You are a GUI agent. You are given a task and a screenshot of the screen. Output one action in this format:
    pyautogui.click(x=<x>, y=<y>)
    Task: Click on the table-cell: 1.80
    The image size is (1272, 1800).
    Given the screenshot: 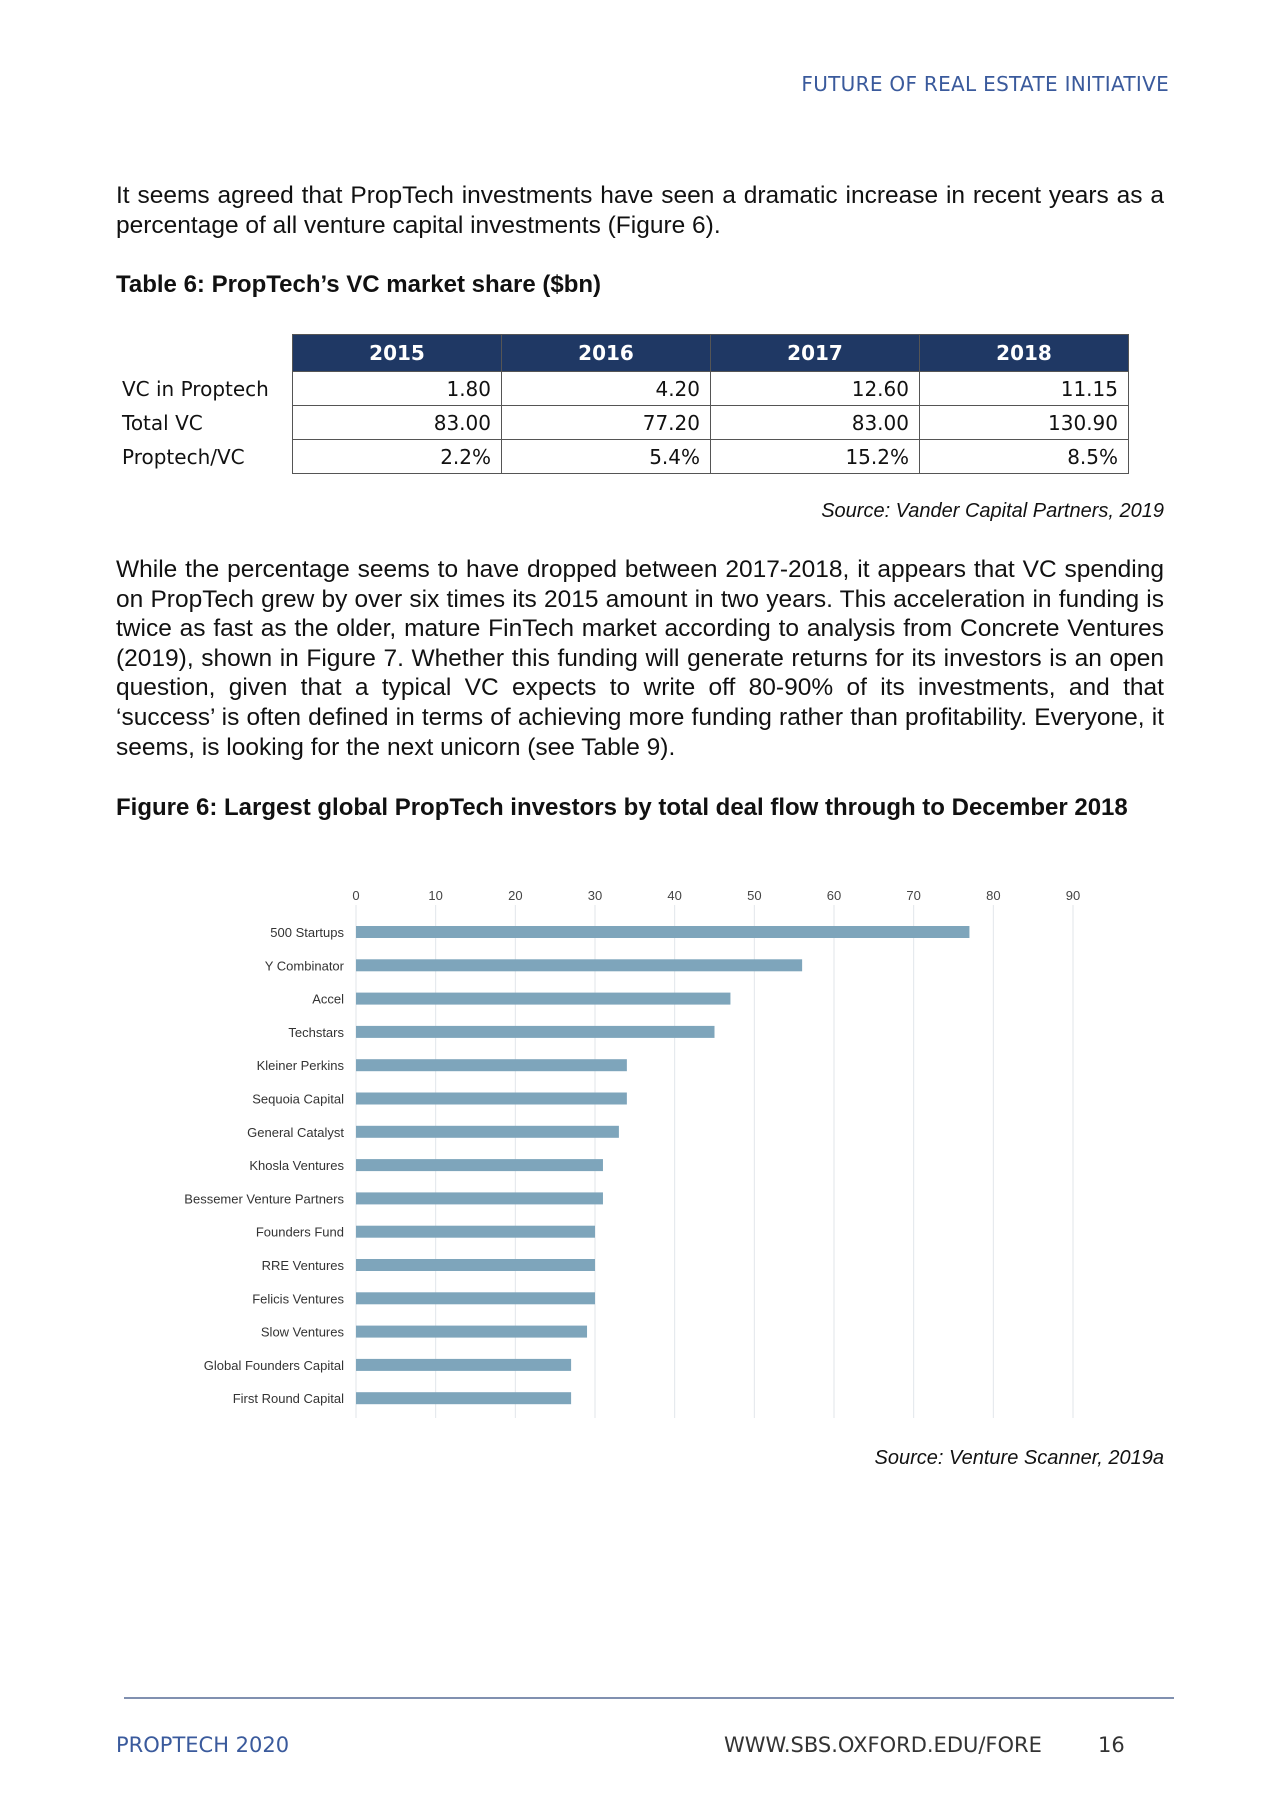 What is the action you would take?
    pyautogui.click(x=397, y=388)
    